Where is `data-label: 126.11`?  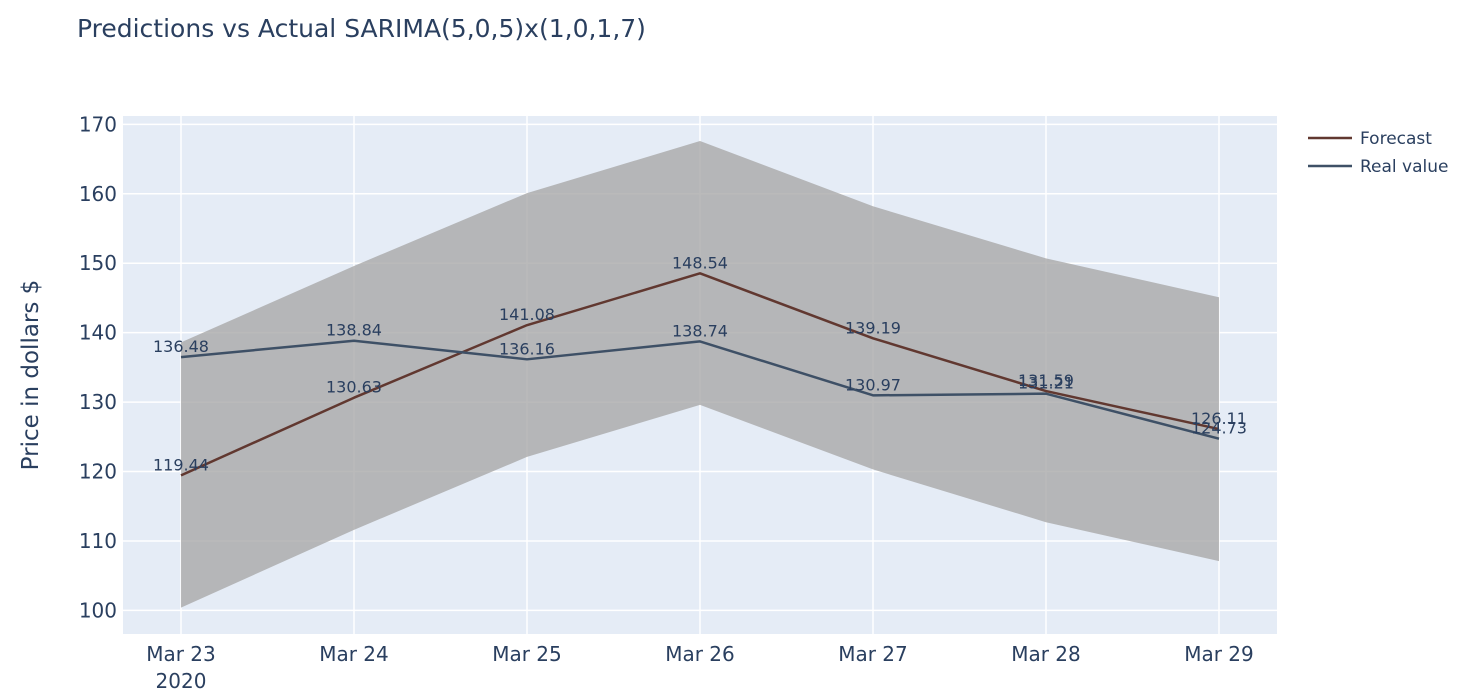 data-label: 126.11 is located at coordinates (1219, 418).